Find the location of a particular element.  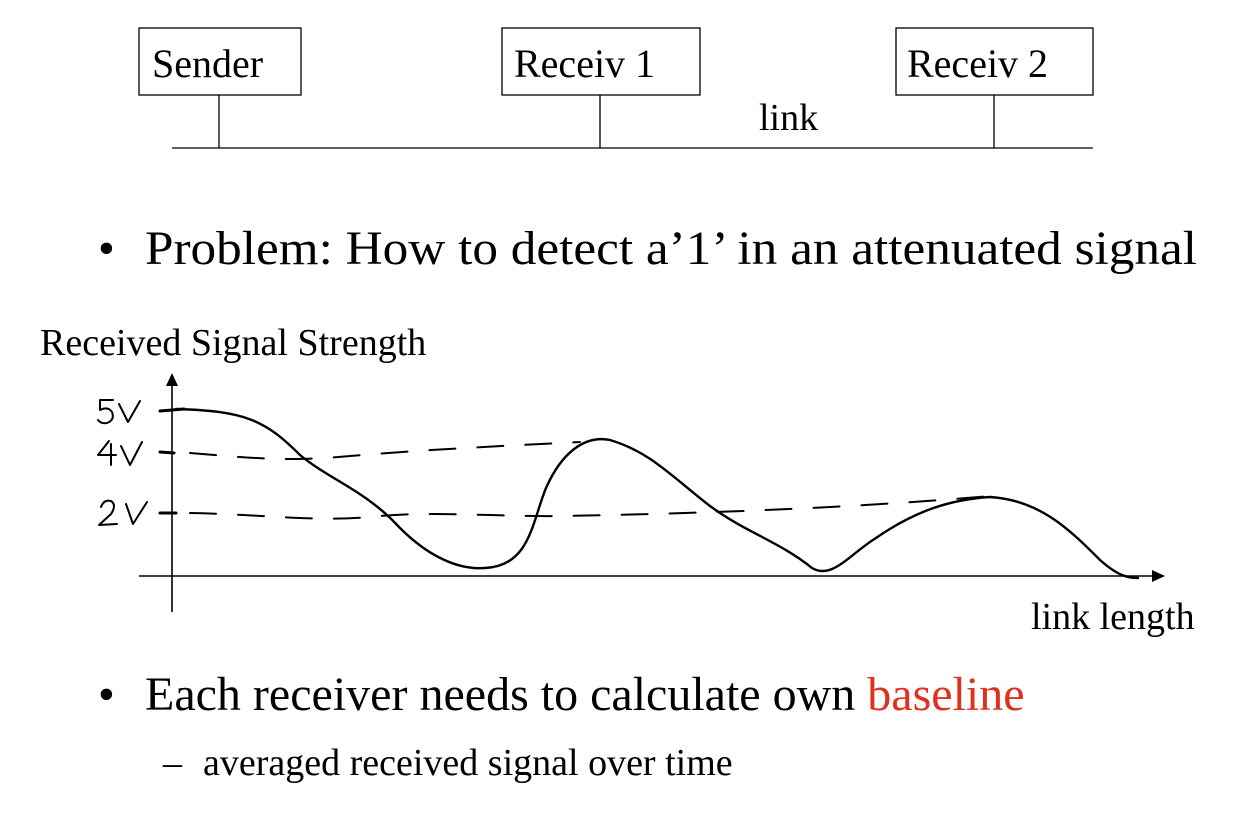

sub-bullet-averaged: – averaged received signal over time is located at coordinates (447, 763).